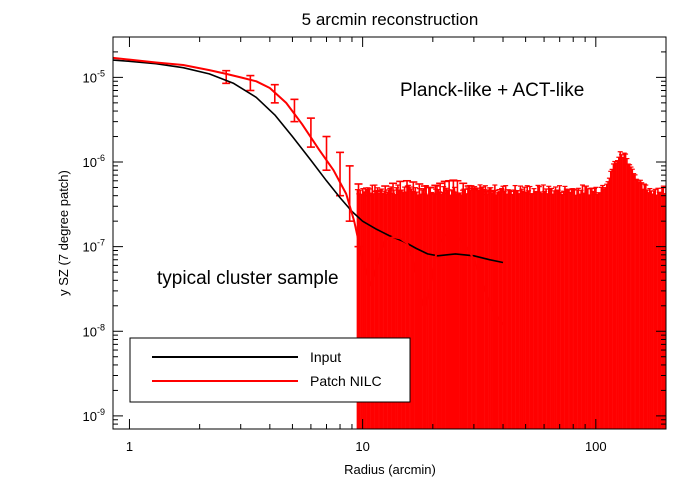 Image resolution: width=700 pixels, height=500 pixels. I want to click on annotation-sample: typical cluster sample, so click(248, 278).